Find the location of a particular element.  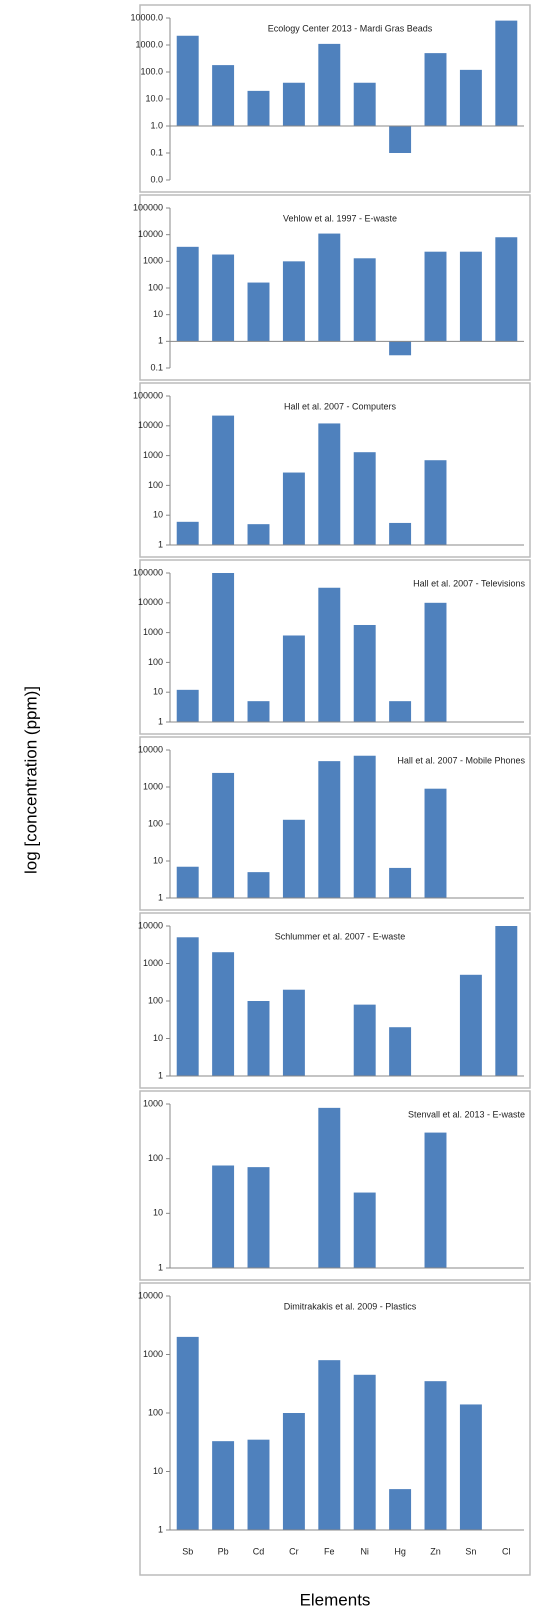

y-tick-label: 1000.0 is located at coordinates (149, 44).